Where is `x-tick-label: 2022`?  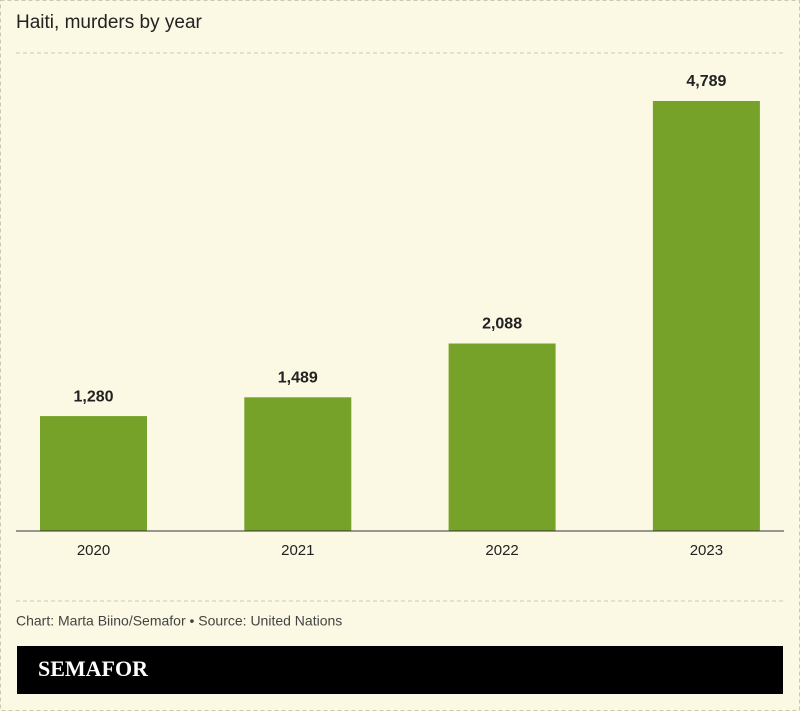 x-tick-label: 2022 is located at coordinates (501, 550).